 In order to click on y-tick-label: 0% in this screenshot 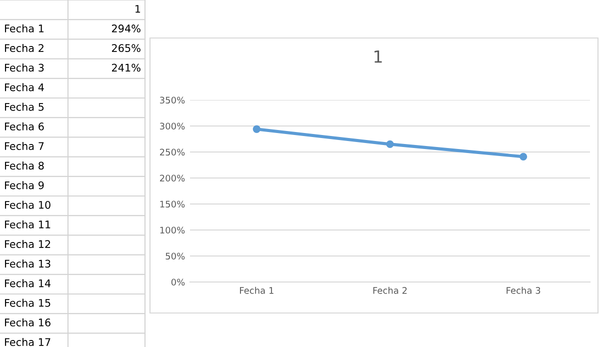, I will do `click(178, 282)`.